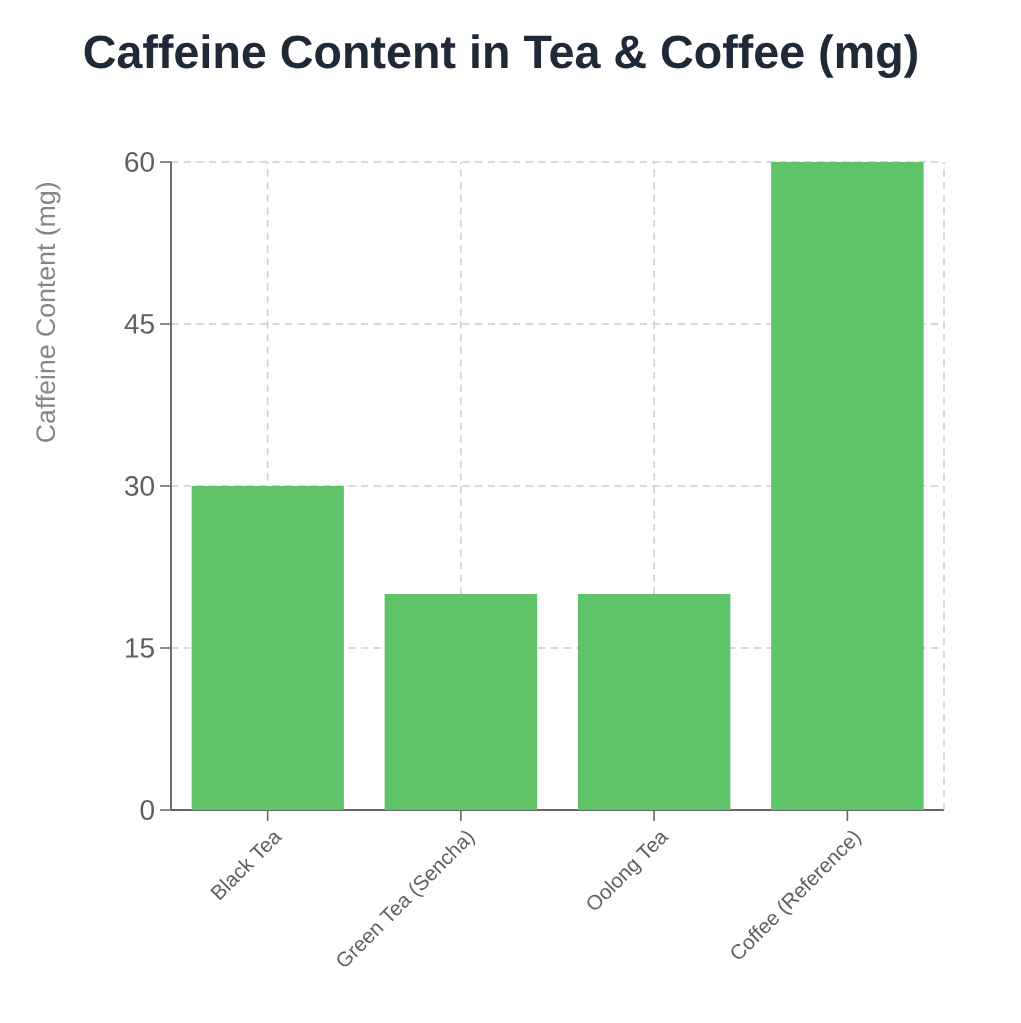  Describe the element at coordinates (139, 324) in the screenshot. I see `y-tick-label: 45` at that location.